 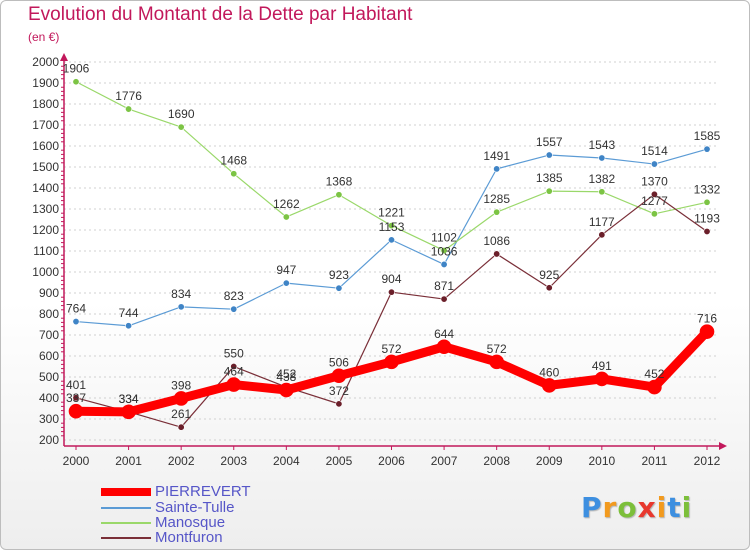 What do you see at coordinates (126, 508) in the screenshot?
I see `legend-swatch-sainte-tulle` at bounding box center [126, 508].